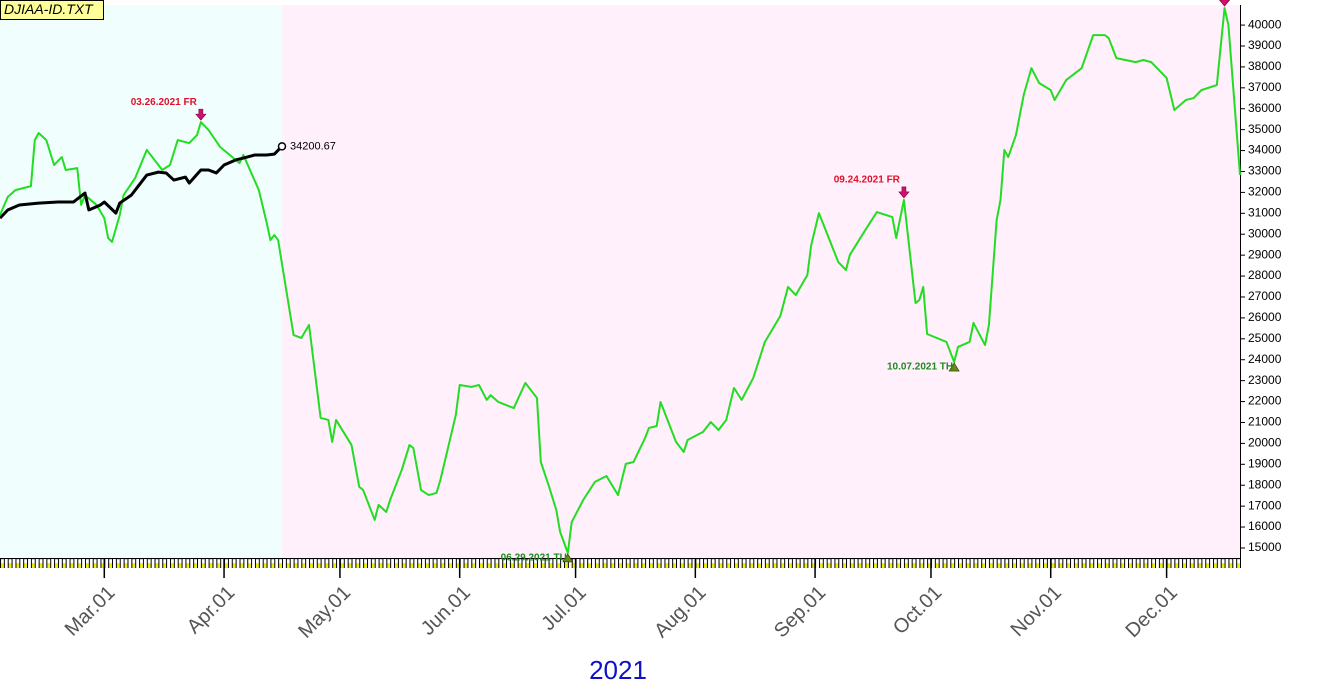 The image size is (1319, 689). I want to click on y-tick-label: 25000, so click(1265, 338).